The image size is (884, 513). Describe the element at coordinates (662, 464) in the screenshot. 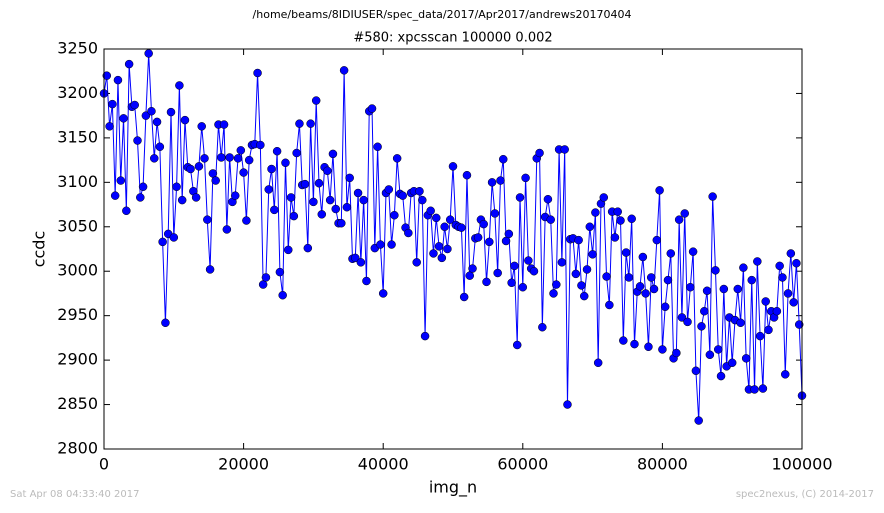

I see `x-tick-label: 80000` at that location.